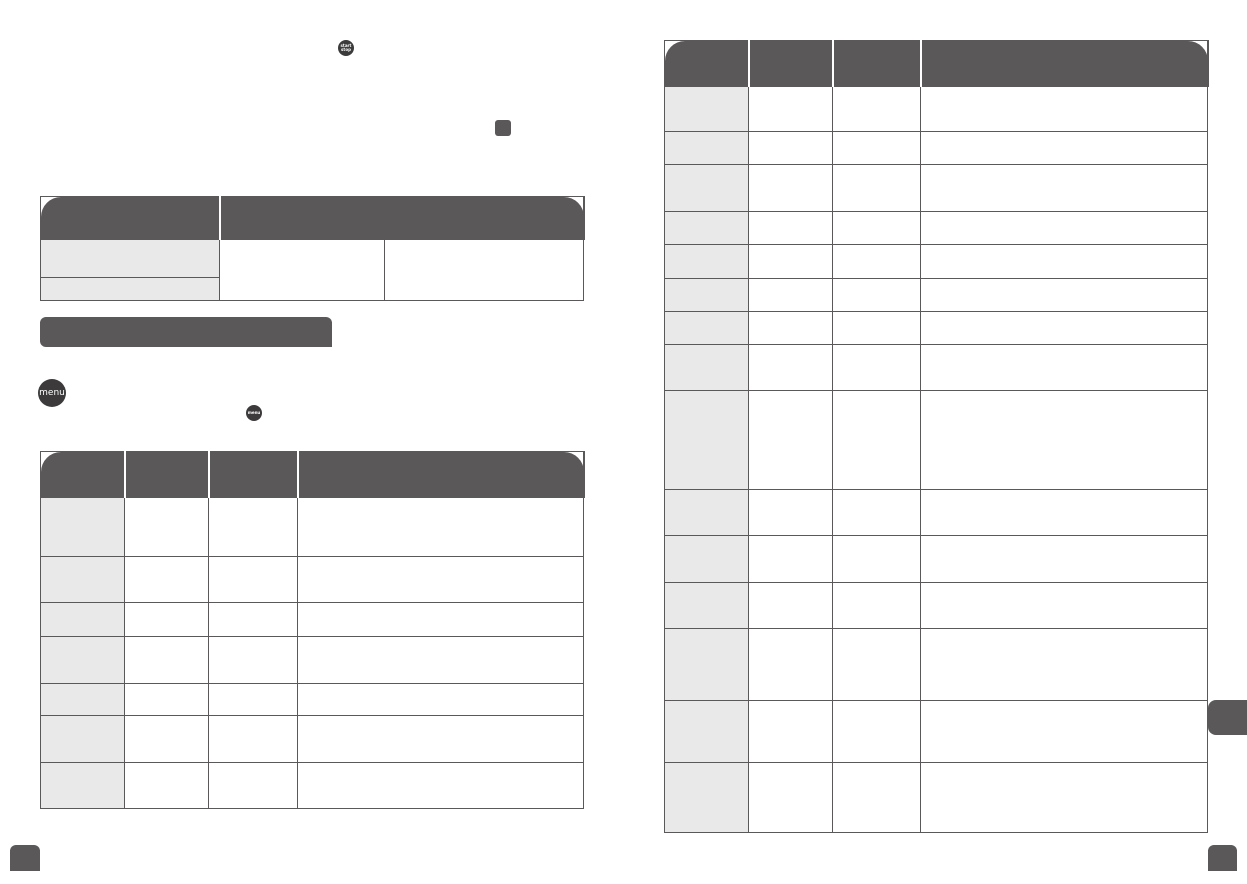 The height and width of the screenshot is (884, 1247). I want to click on page-number-tab-left, so click(25, 858).